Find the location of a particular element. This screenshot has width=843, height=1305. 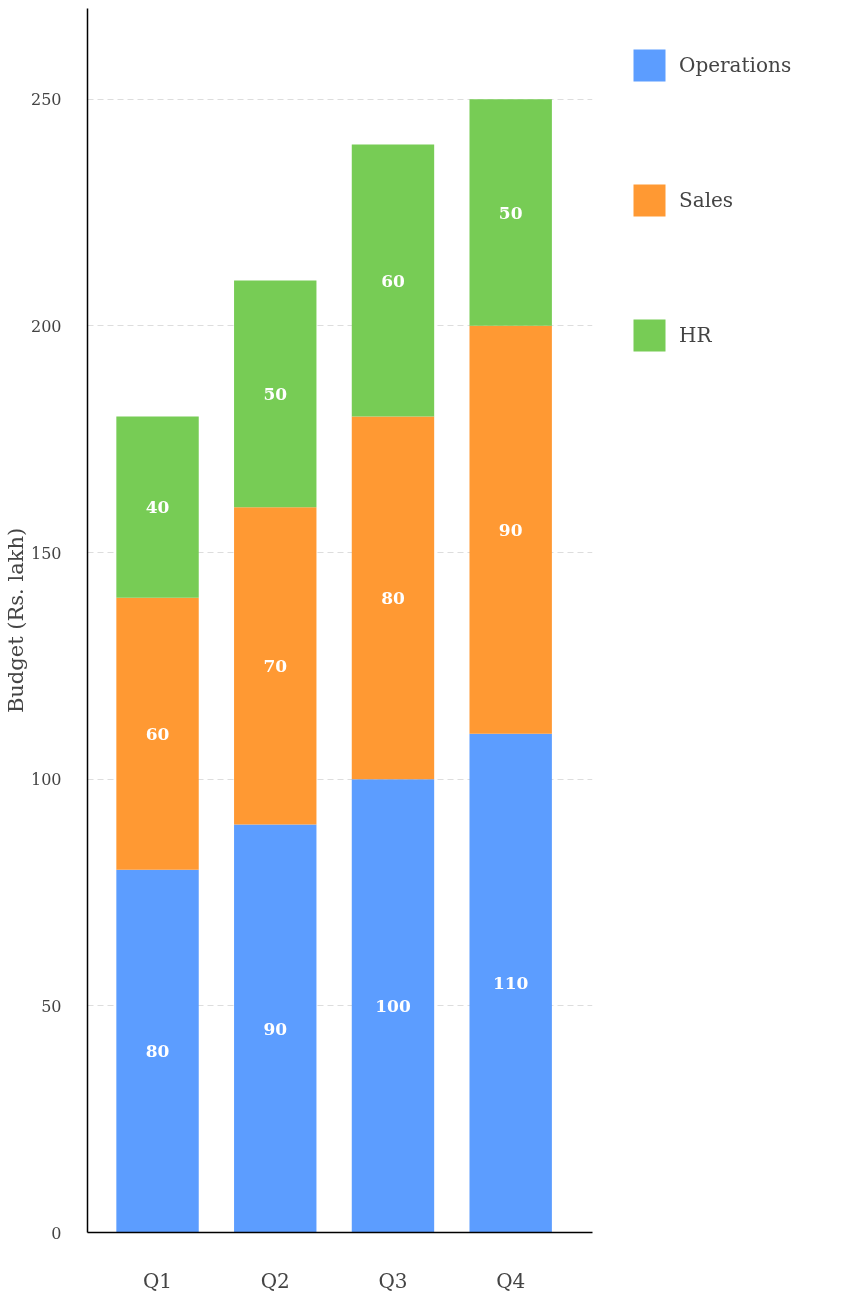

legend-label: Operations is located at coordinates (735, 65).